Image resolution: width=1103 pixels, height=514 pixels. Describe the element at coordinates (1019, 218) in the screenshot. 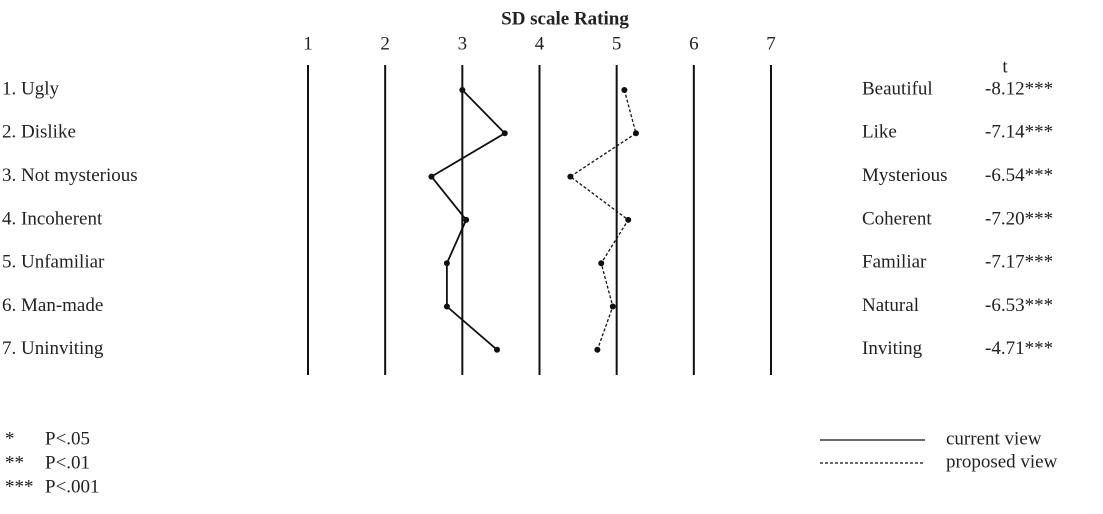

I see `t-value: -7.20***` at that location.